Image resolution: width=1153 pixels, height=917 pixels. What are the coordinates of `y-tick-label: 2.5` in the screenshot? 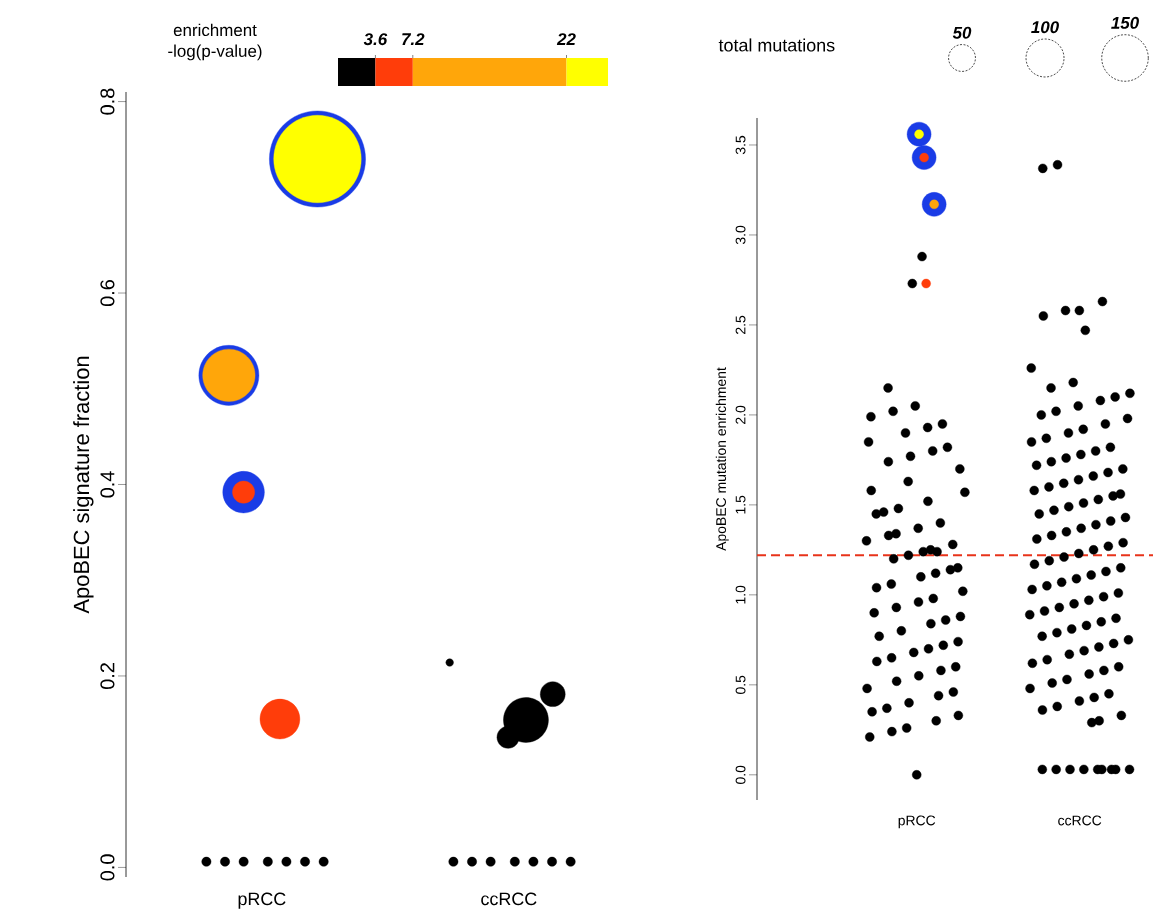 It's located at (740, 324).